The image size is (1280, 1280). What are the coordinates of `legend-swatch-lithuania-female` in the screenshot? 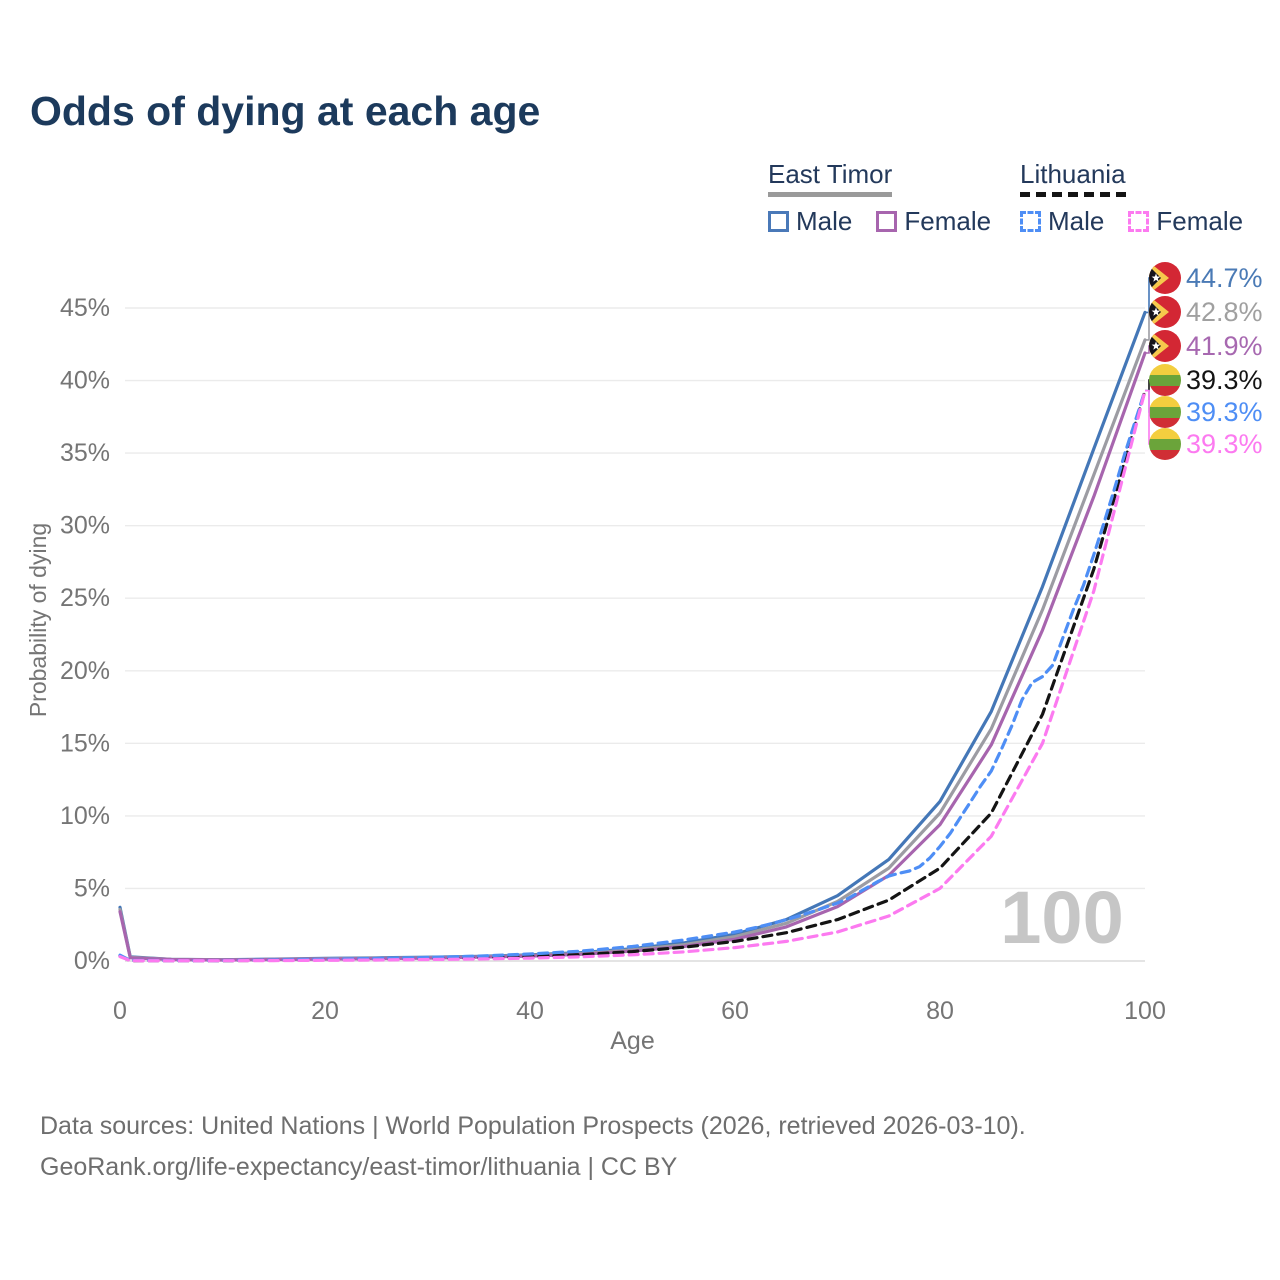 It's located at (1139, 221).